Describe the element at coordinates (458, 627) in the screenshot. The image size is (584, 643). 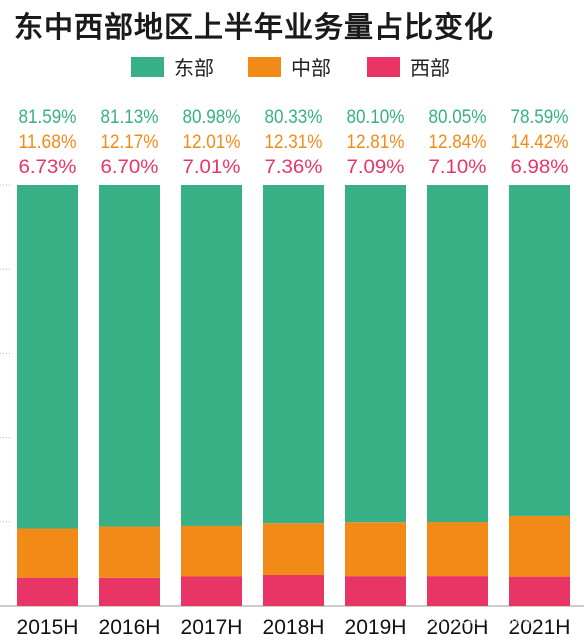
I see `x-tick-label: 2020H` at that location.